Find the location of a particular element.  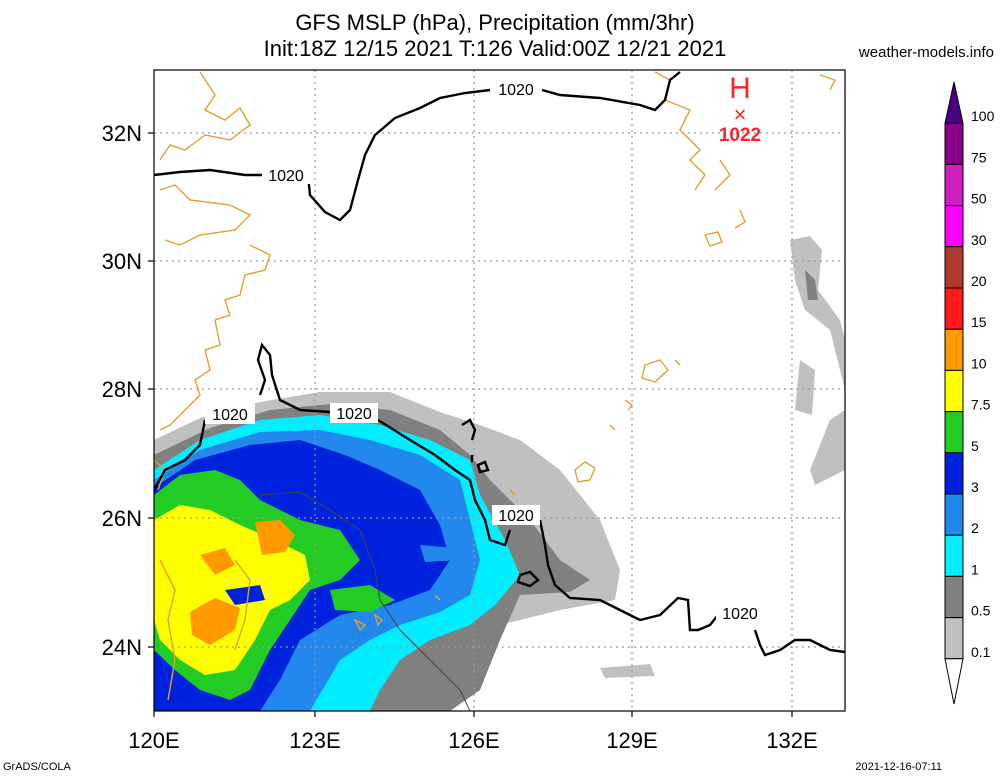

colorbar-label: 20 is located at coordinates (979, 281).